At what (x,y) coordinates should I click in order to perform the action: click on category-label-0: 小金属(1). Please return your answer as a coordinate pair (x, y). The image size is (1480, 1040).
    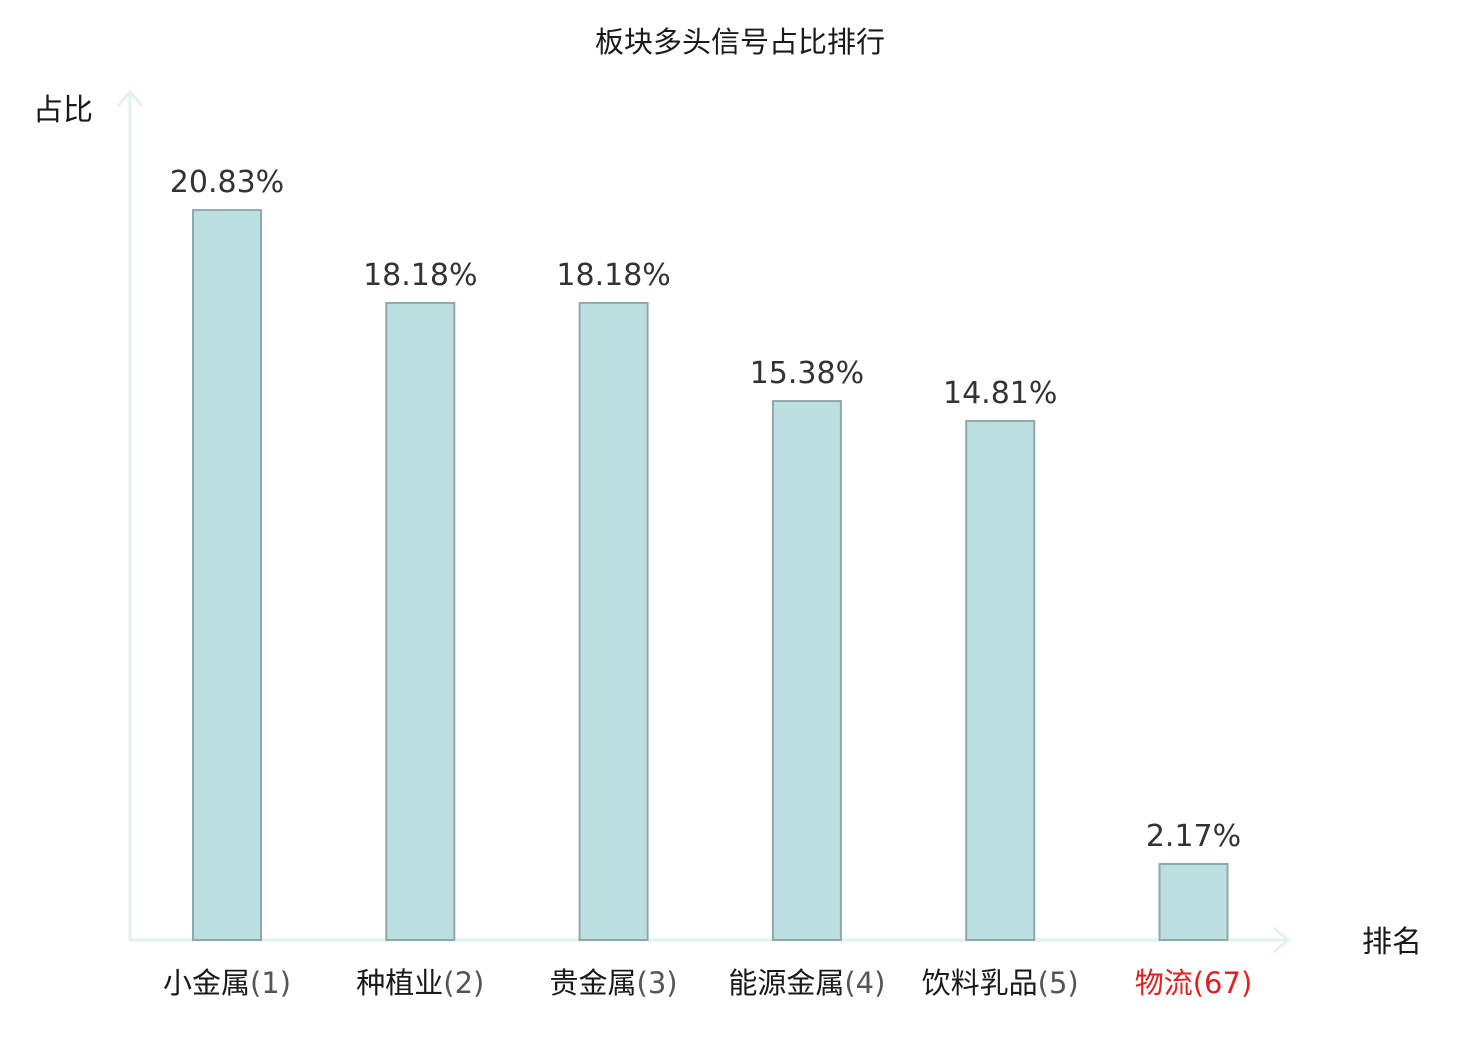
    Looking at the image, I should click on (227, 983).